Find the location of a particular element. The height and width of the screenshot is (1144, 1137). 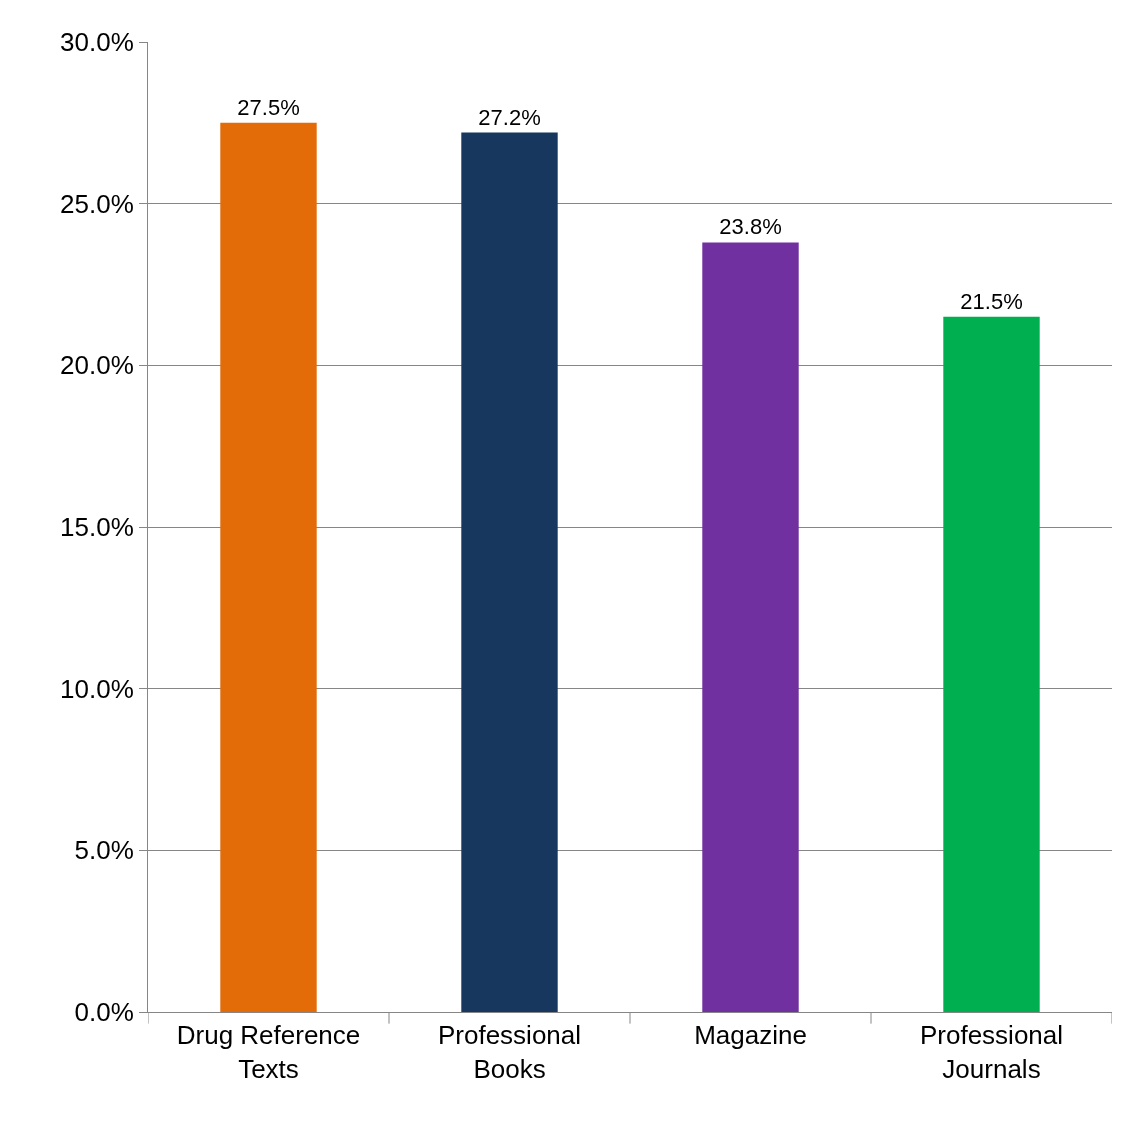

x-tick-label: Magazine is located at coordinates (750, 1035).